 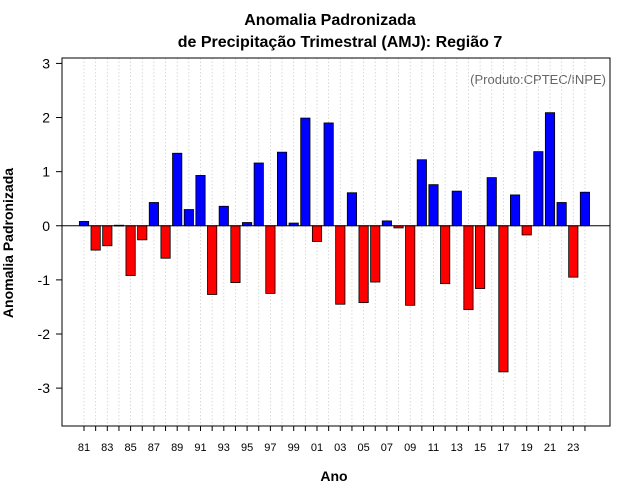 What do you see at coordinates (270, 448) in the screenshot?
I see `x-tick-label: 97` at bounding box center [270, 448].